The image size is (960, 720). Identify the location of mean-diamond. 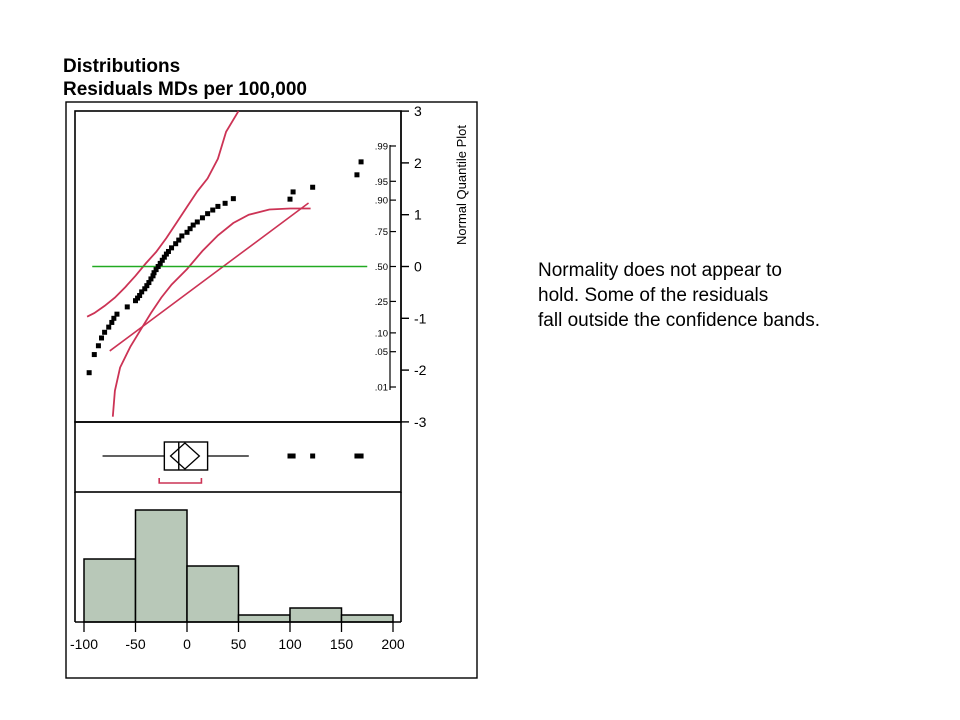
(185, 456).